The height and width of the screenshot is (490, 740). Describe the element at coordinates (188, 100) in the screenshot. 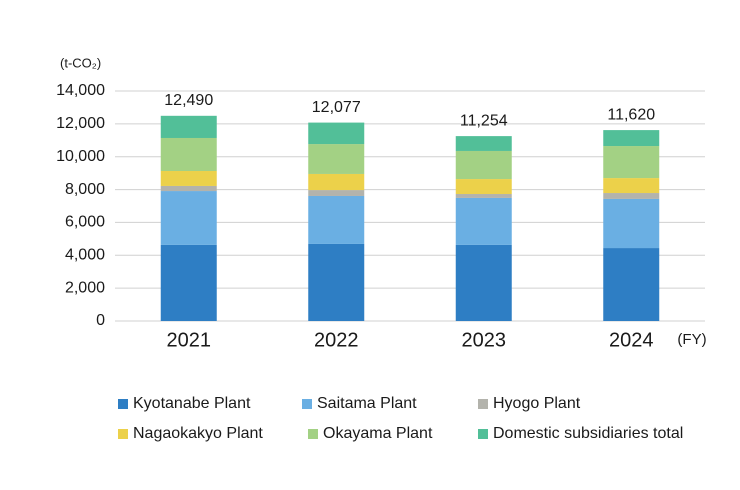

I see `total-label: 12,490` at that location.